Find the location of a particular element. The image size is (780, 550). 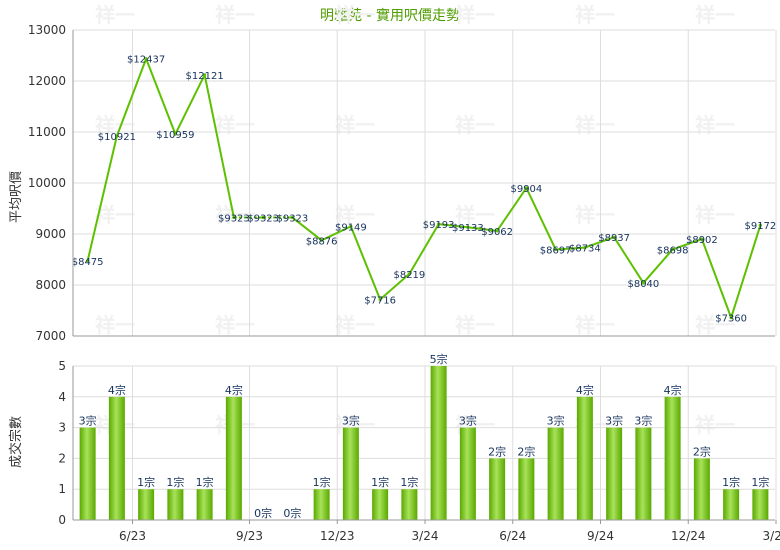

price-value-label: $8937 is located at coordinates (614, 238).